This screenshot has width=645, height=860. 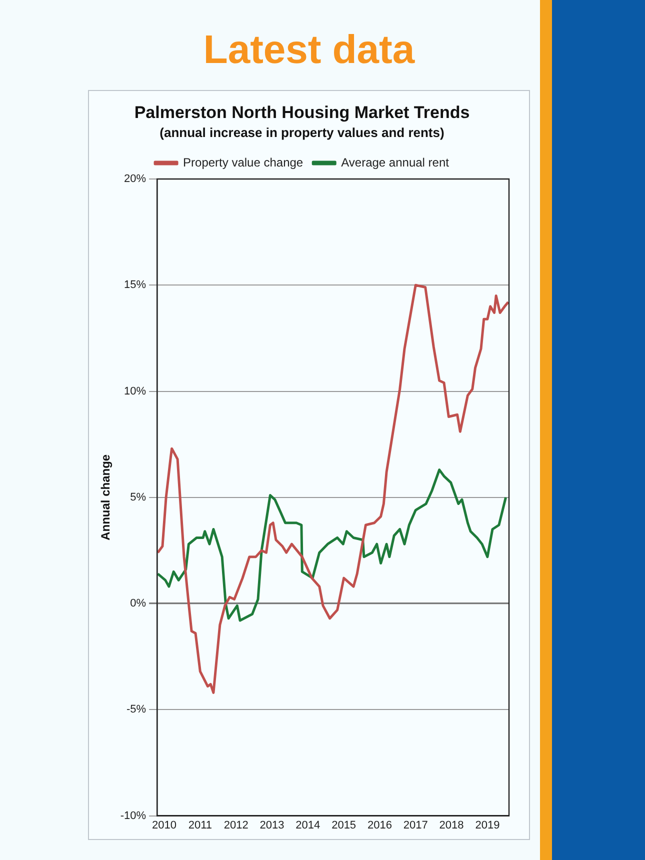 I want to click on x-tick-label: 2015, so click(x=344, y=825).